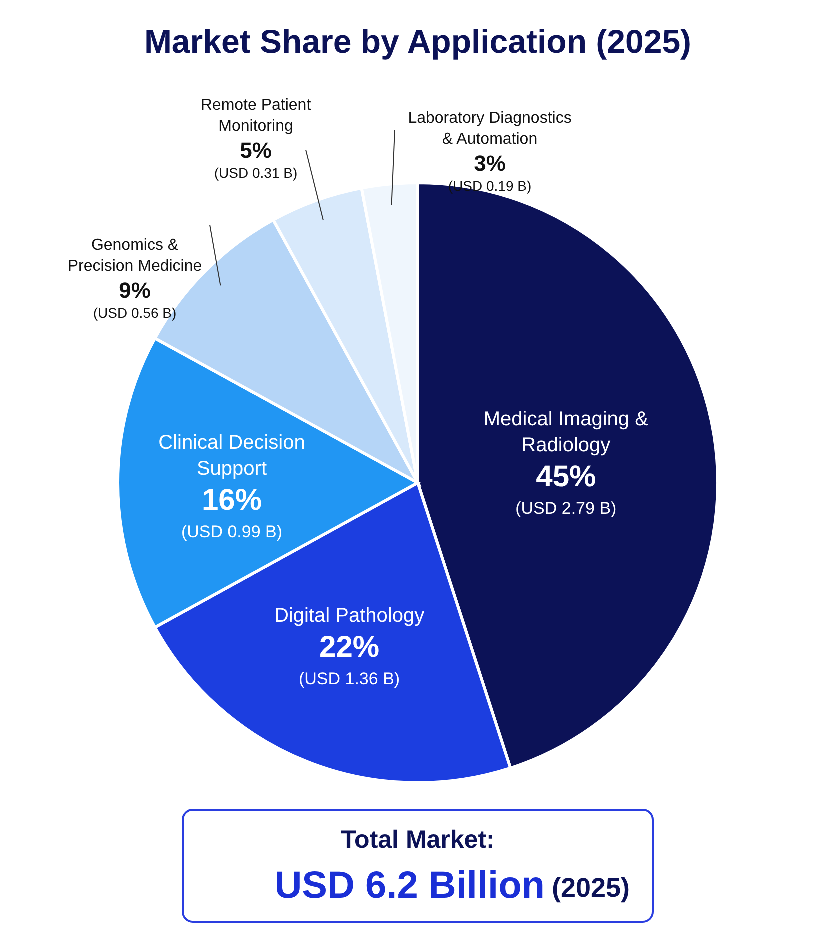 This screenshot has height=947, width=836. Describe the element at coordinates (232, 456) in the screenshot. I see `slice-label: Clinical Decision Support` at that location.